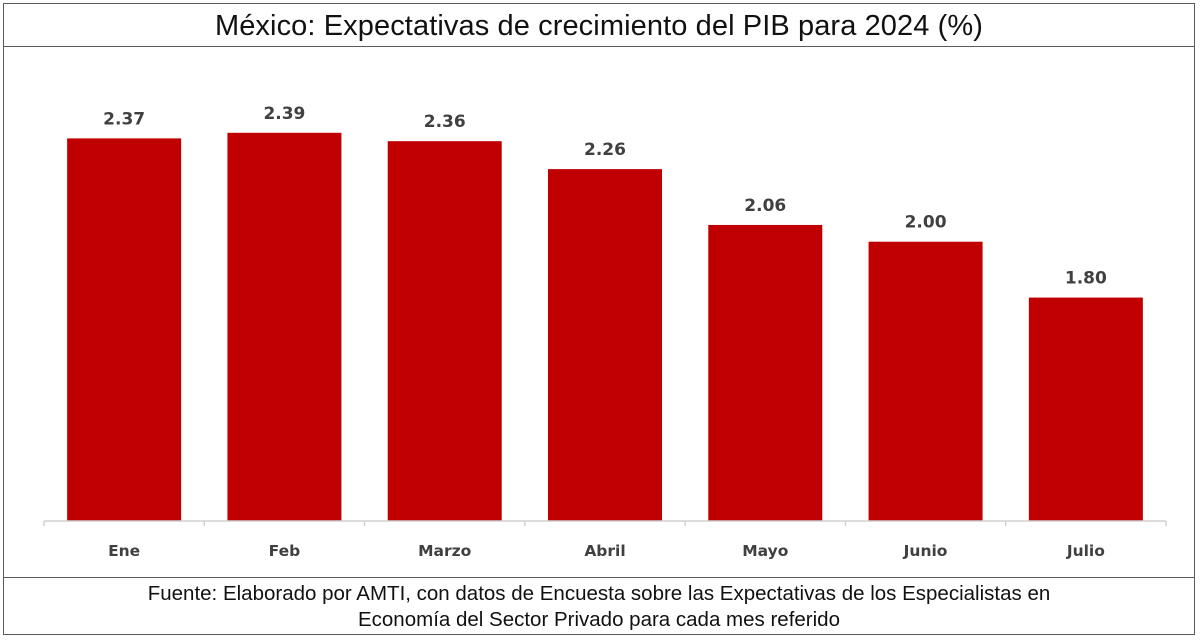 This screenshot has width=1200, height=640. Describe the element at coordinates (444, 331) in the screenshot. I see `bar-marzo` at that location.